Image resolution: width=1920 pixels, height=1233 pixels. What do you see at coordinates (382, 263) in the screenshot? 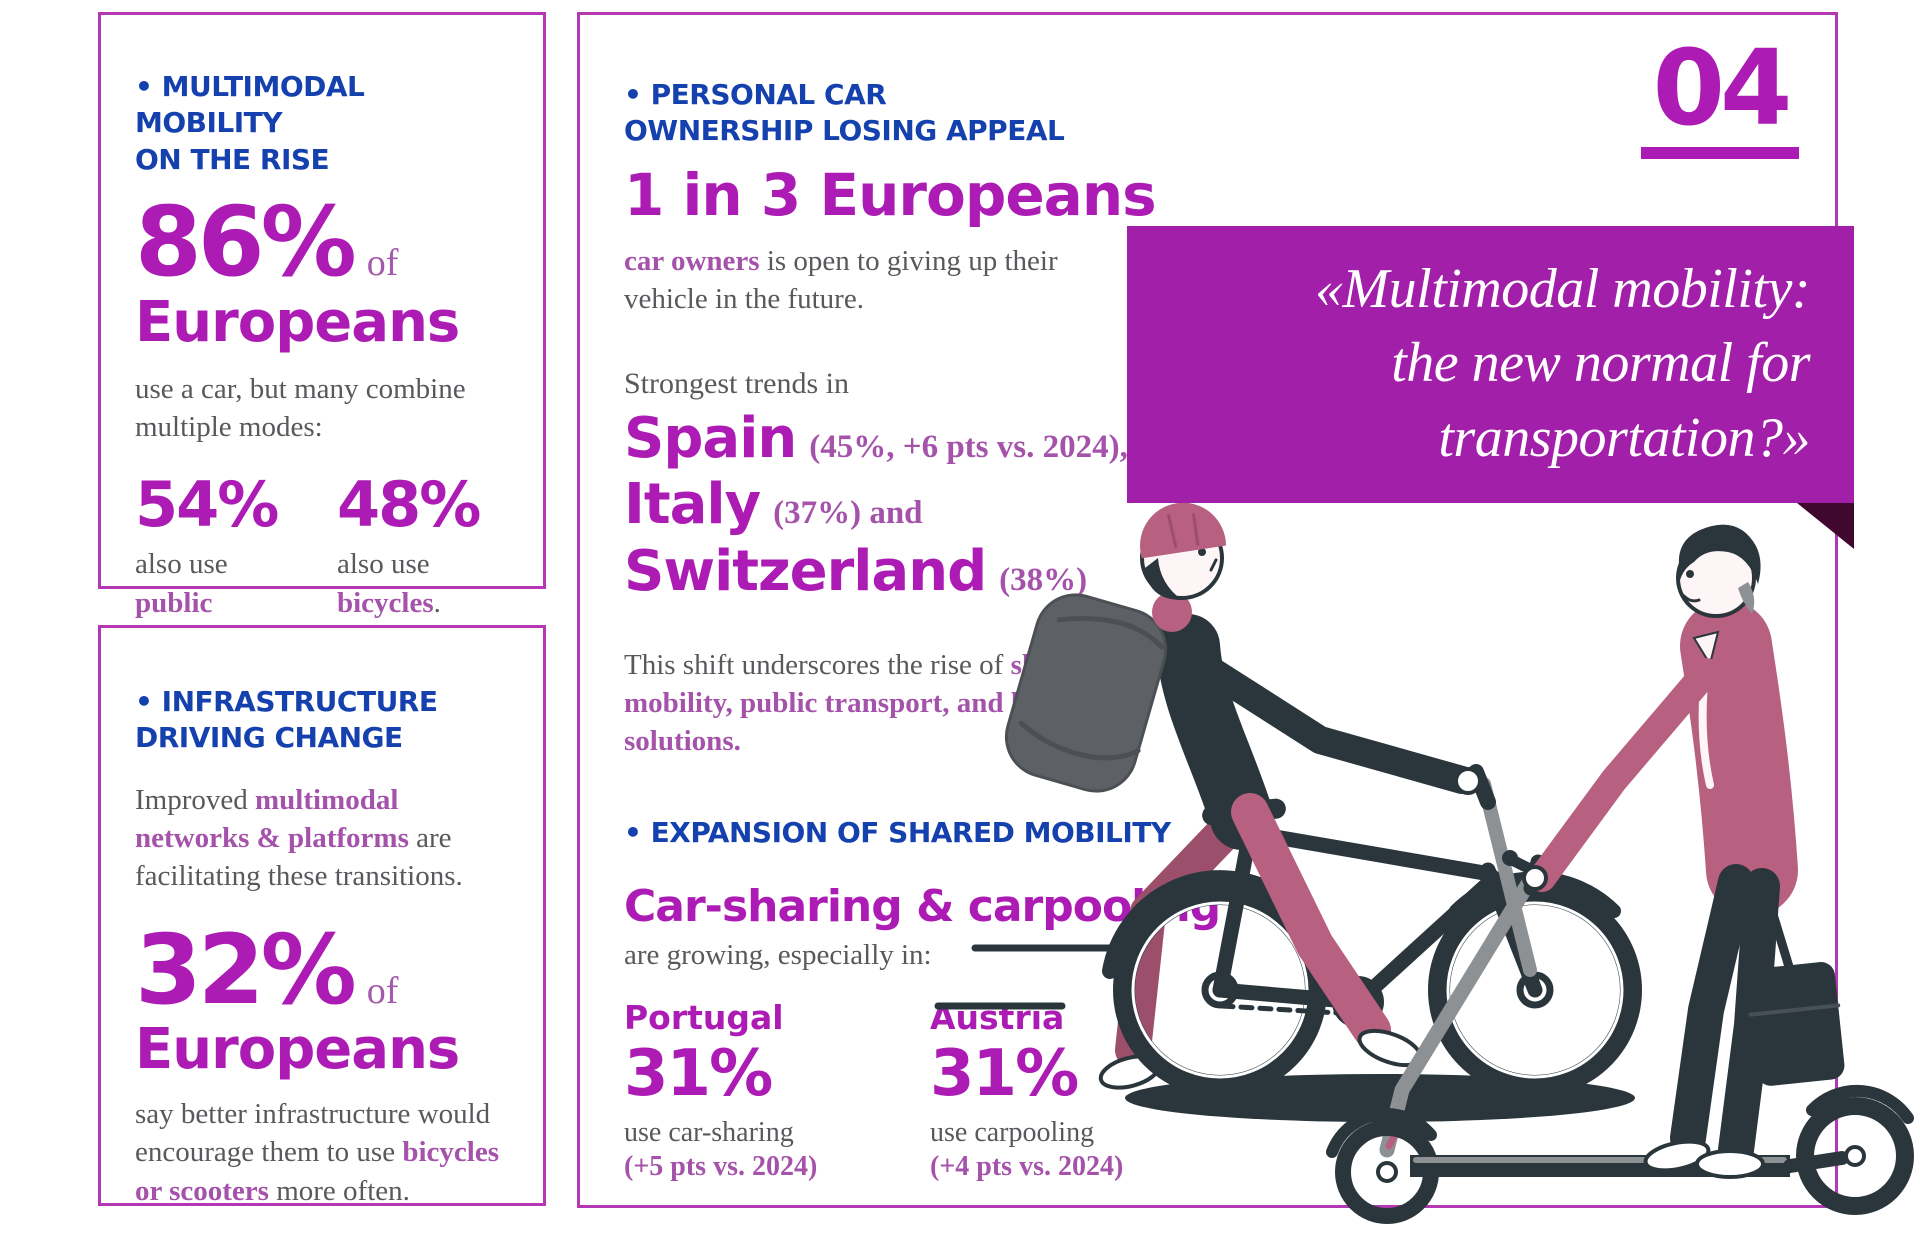
I see `multimodal-stat-of: of` at bounding box center [382, 263].